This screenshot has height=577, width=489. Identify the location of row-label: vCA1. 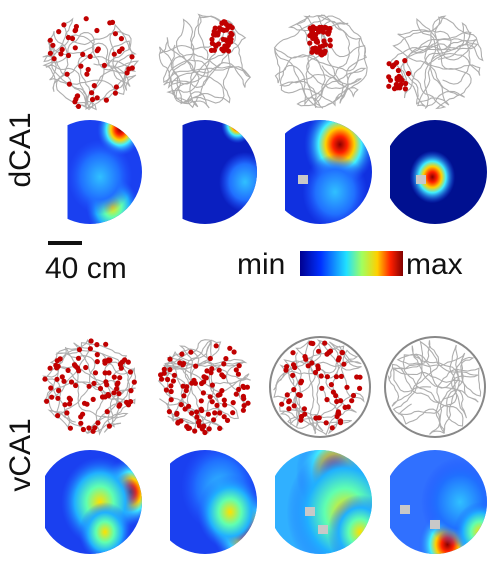
(20, 454).